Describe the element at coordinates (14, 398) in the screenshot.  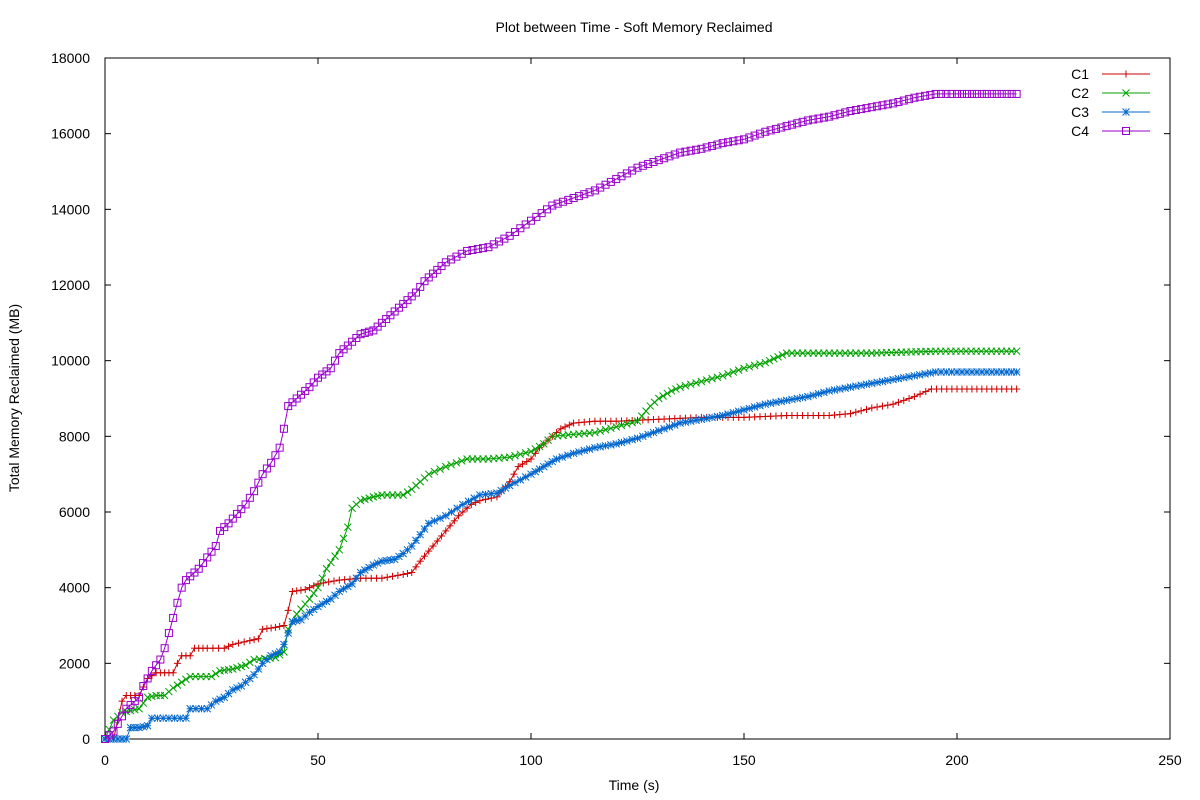
I see `y-axis-label: Total Memory Reclaimed (MB)` at that location.